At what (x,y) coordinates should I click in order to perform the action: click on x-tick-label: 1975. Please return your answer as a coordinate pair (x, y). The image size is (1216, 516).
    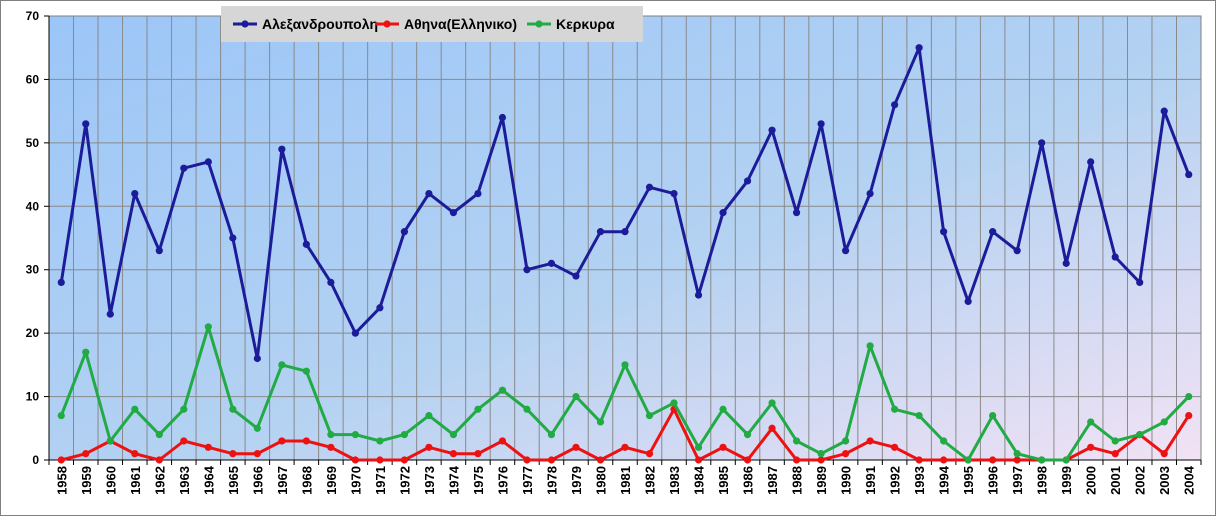
    Looking at the image, I should click on (478, 480).